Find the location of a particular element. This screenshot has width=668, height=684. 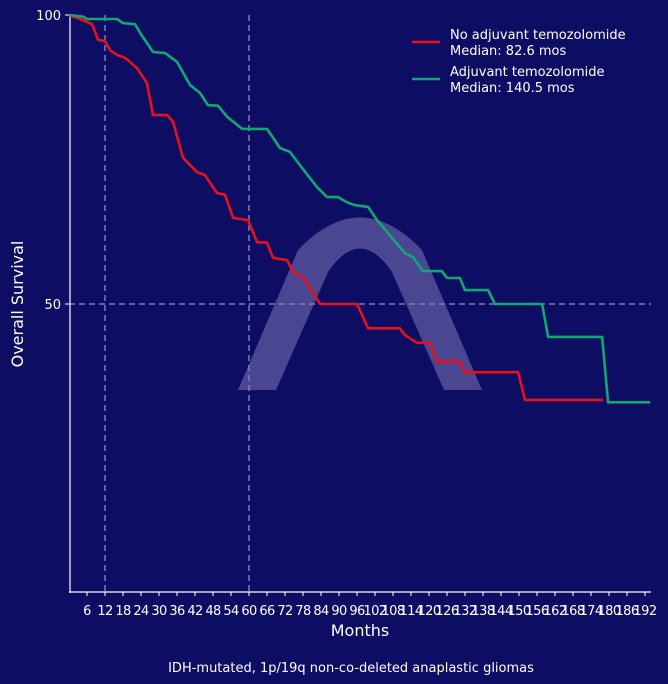

x-tick-label: 36 is located at coordinates (177, 611).